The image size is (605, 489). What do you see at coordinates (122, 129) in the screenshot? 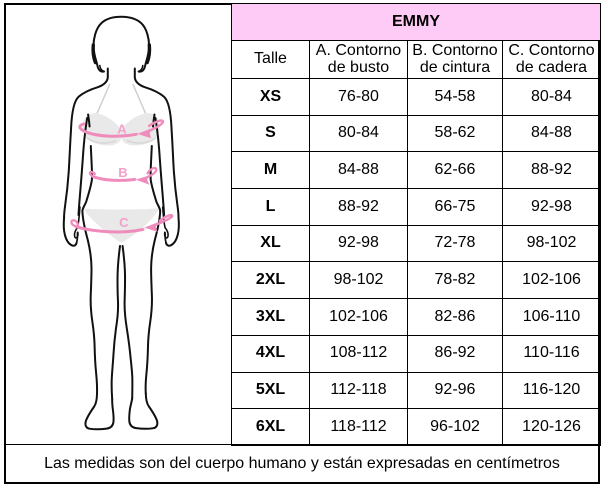
I see `svg-text: A` at bounding box center [122, 129].